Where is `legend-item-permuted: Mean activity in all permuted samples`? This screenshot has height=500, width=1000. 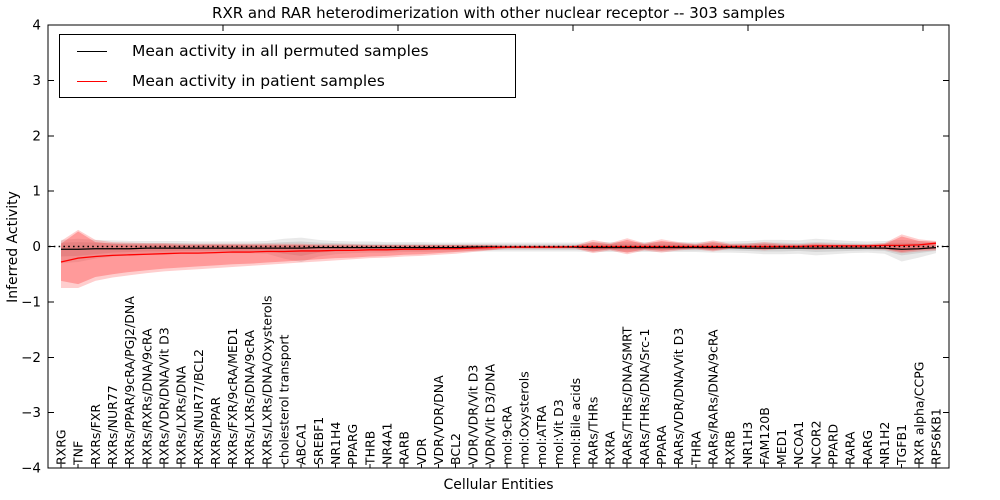
legend-item-permuted: Mean activity in all permuted samples is located at coordinates (287, 51).